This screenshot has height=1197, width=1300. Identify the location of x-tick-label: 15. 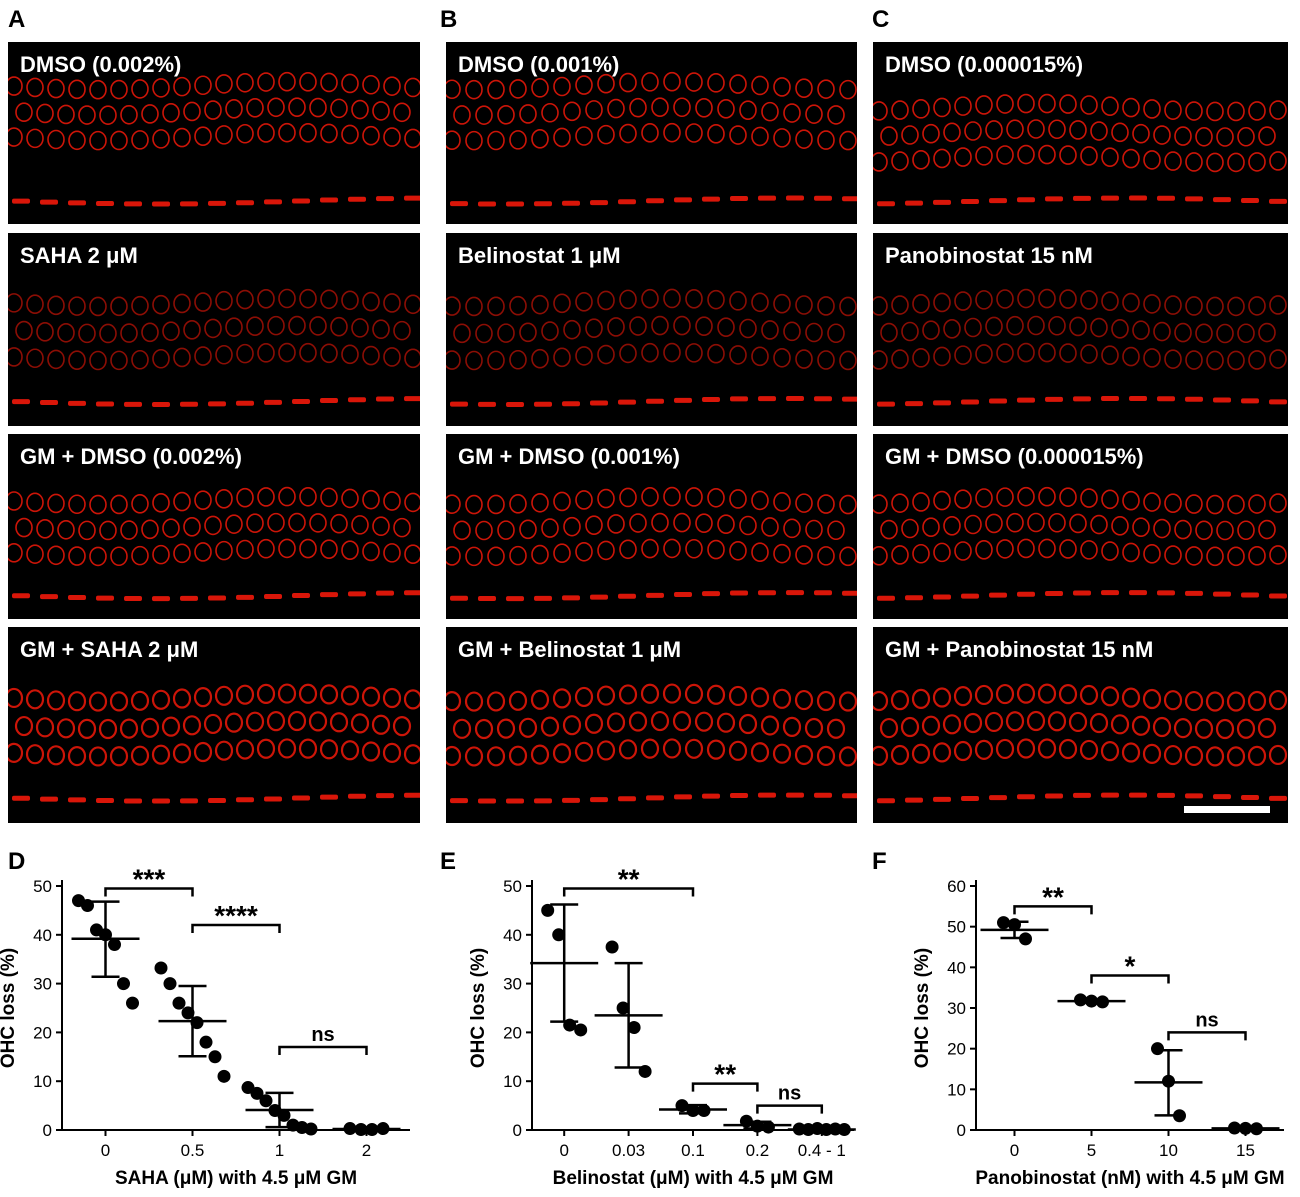
(1245, 1150).